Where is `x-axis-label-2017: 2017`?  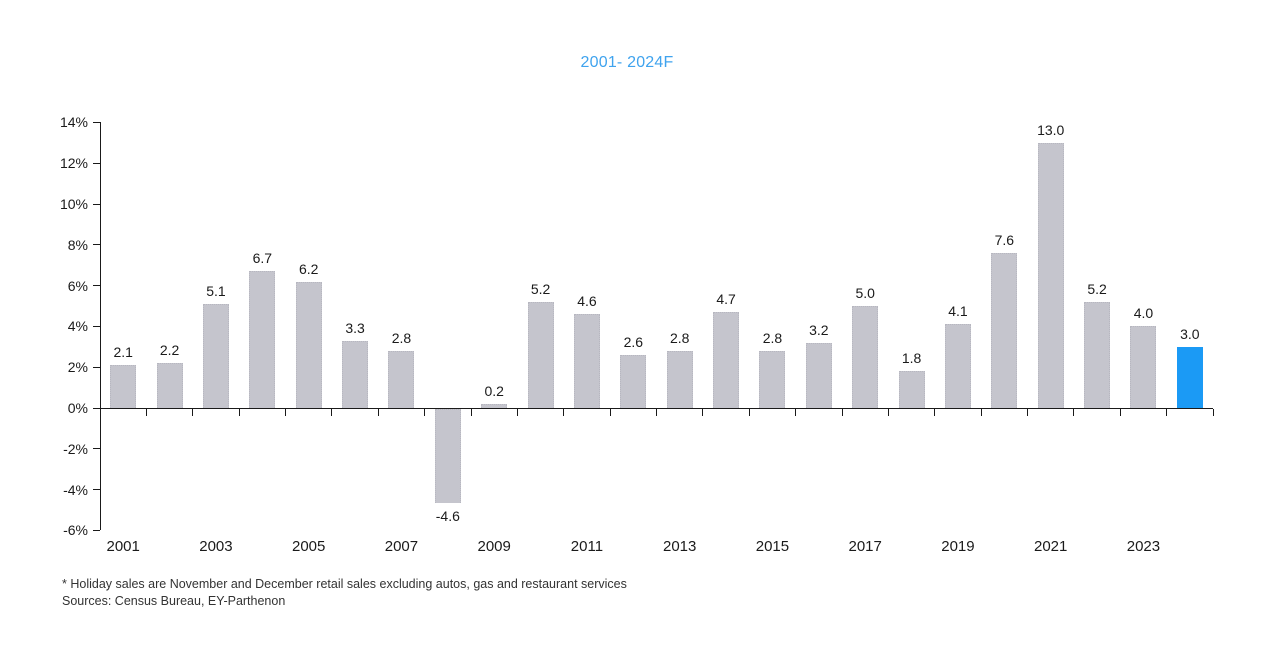 x-axis-label-2017: 2017 is located at coordinates (865, 546).